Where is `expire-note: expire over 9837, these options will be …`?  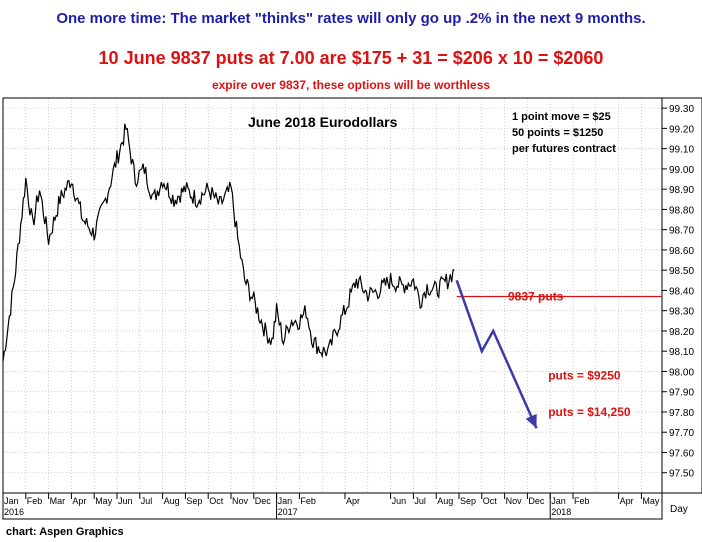 expire-note: expire over 9837, these options will be … is located at coordinates (351, 85).